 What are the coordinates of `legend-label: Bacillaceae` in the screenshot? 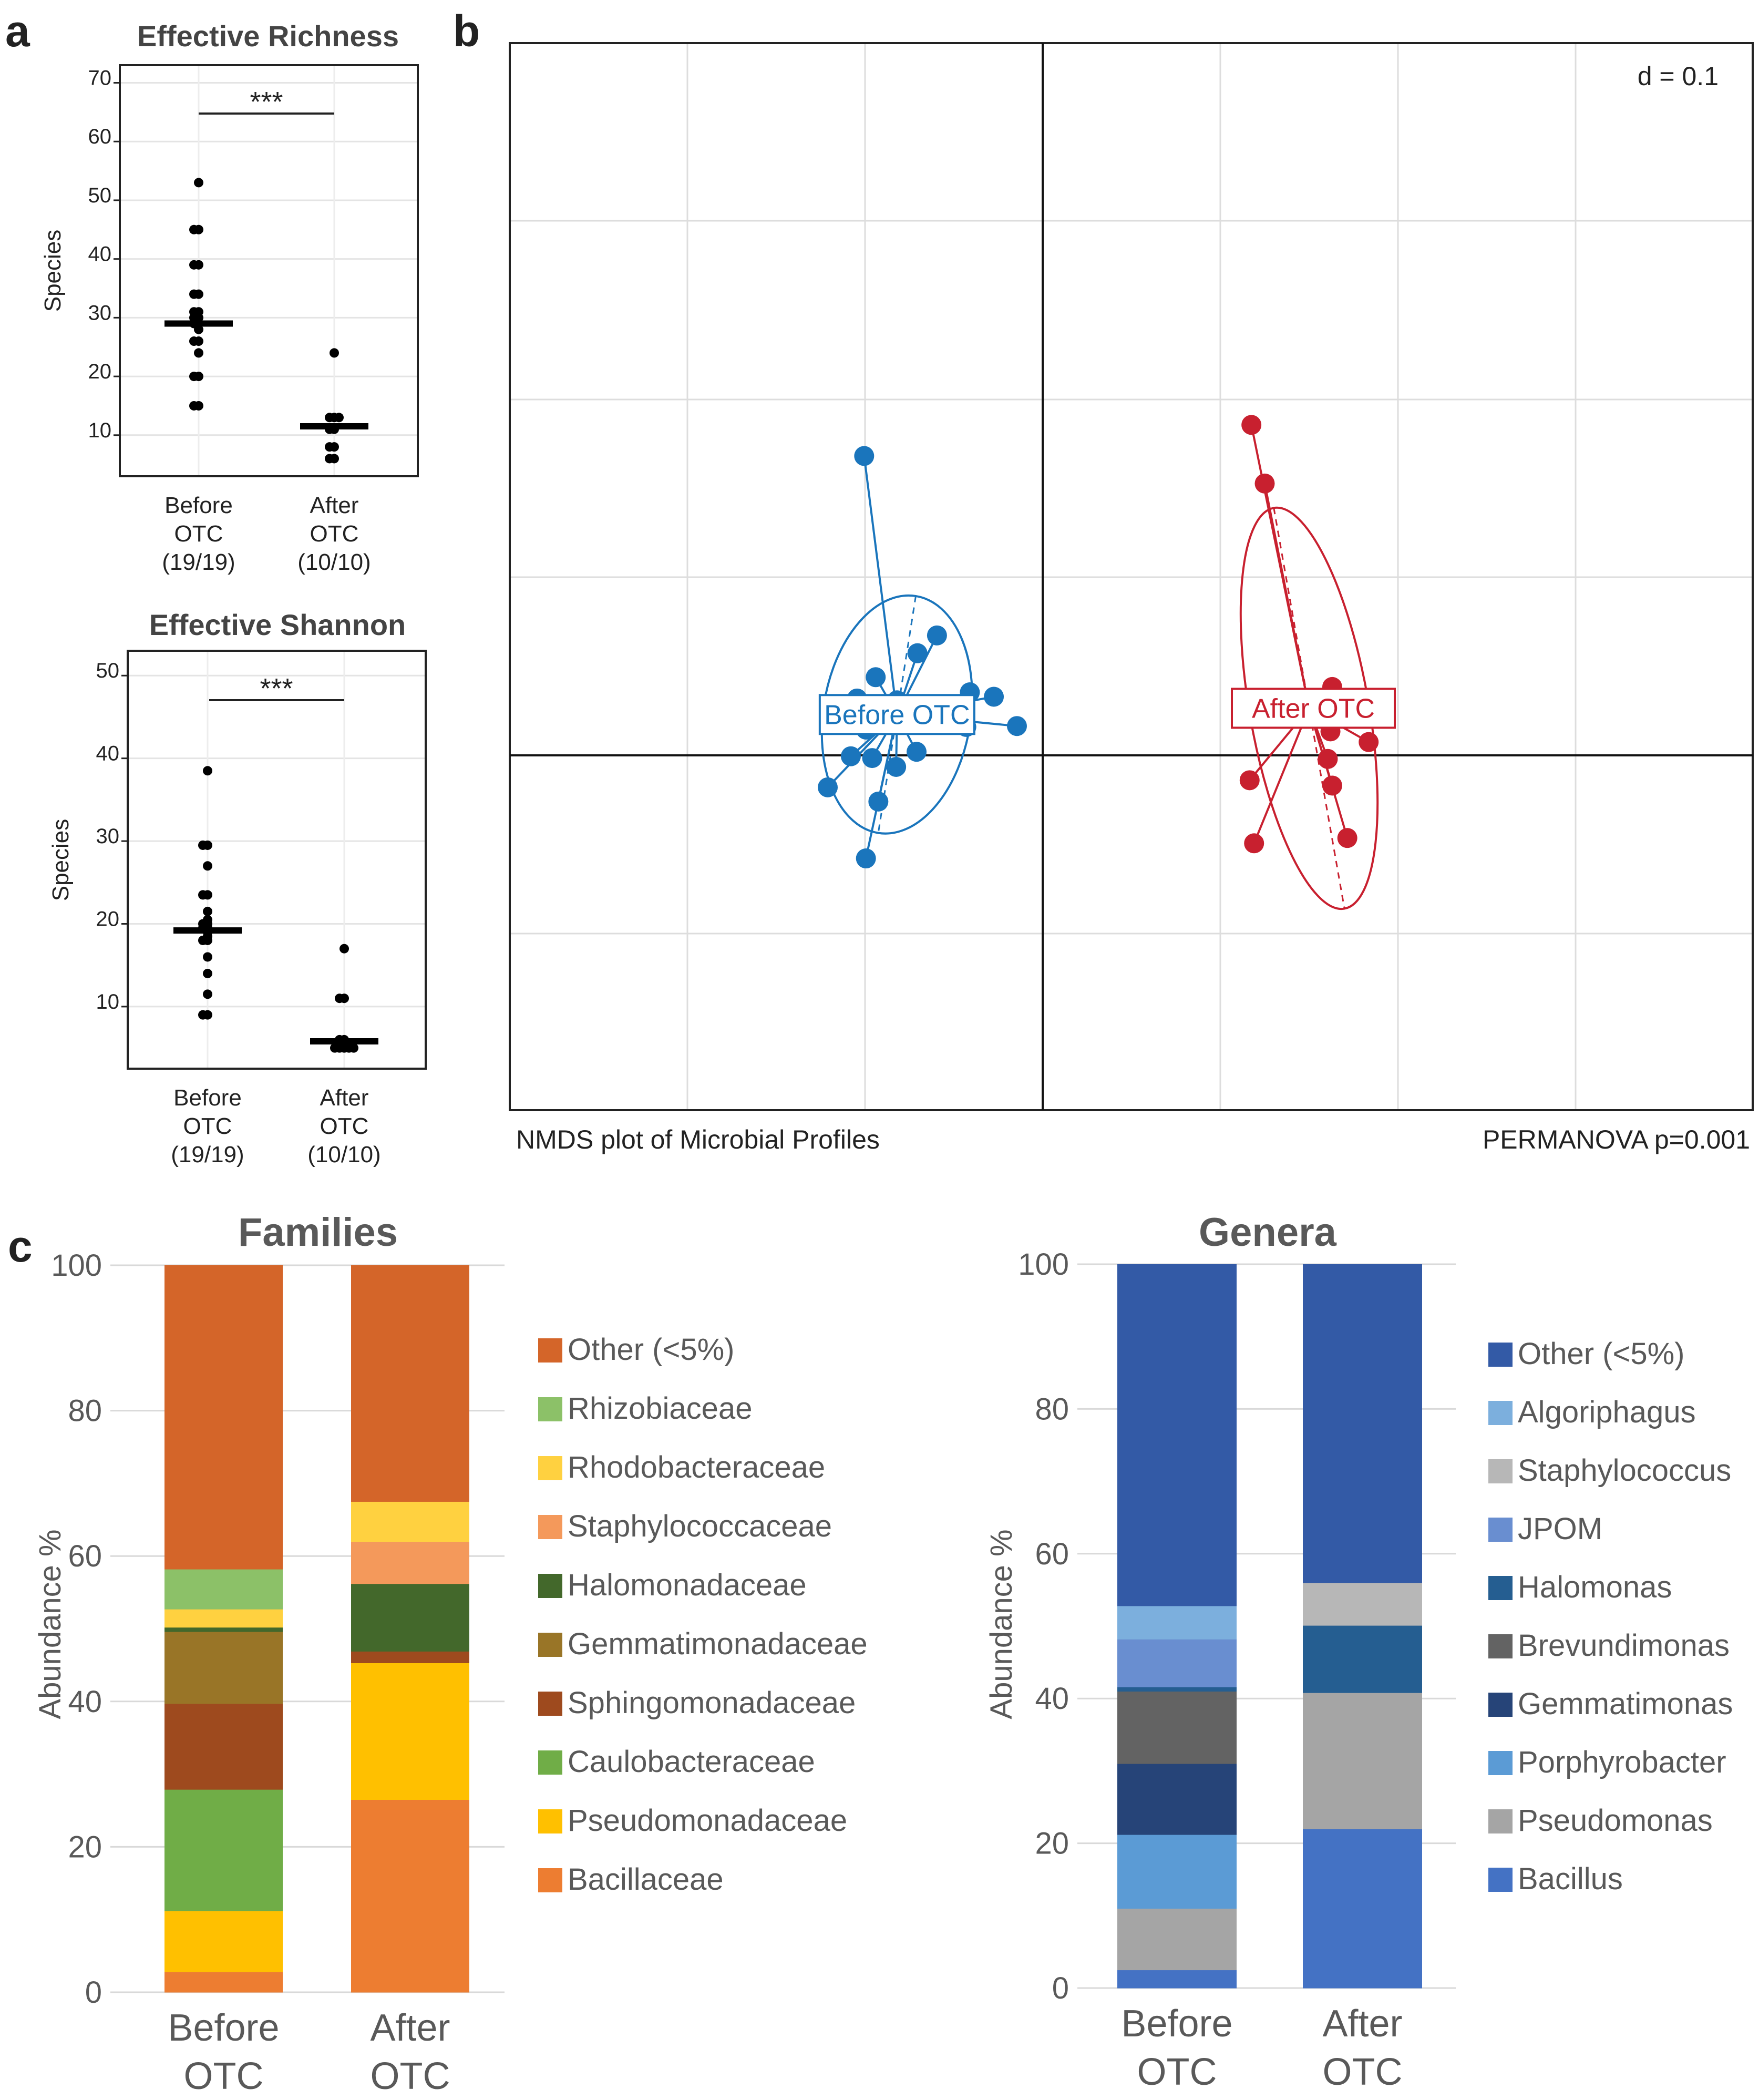 It's located at (646, 1879).